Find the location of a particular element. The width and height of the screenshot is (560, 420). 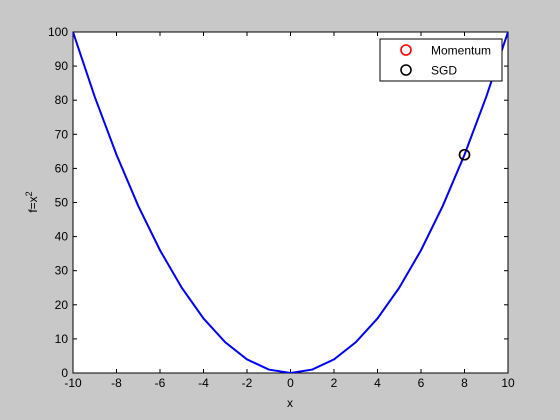

x-tick-label: -2 is located at coordinates (247, 383).